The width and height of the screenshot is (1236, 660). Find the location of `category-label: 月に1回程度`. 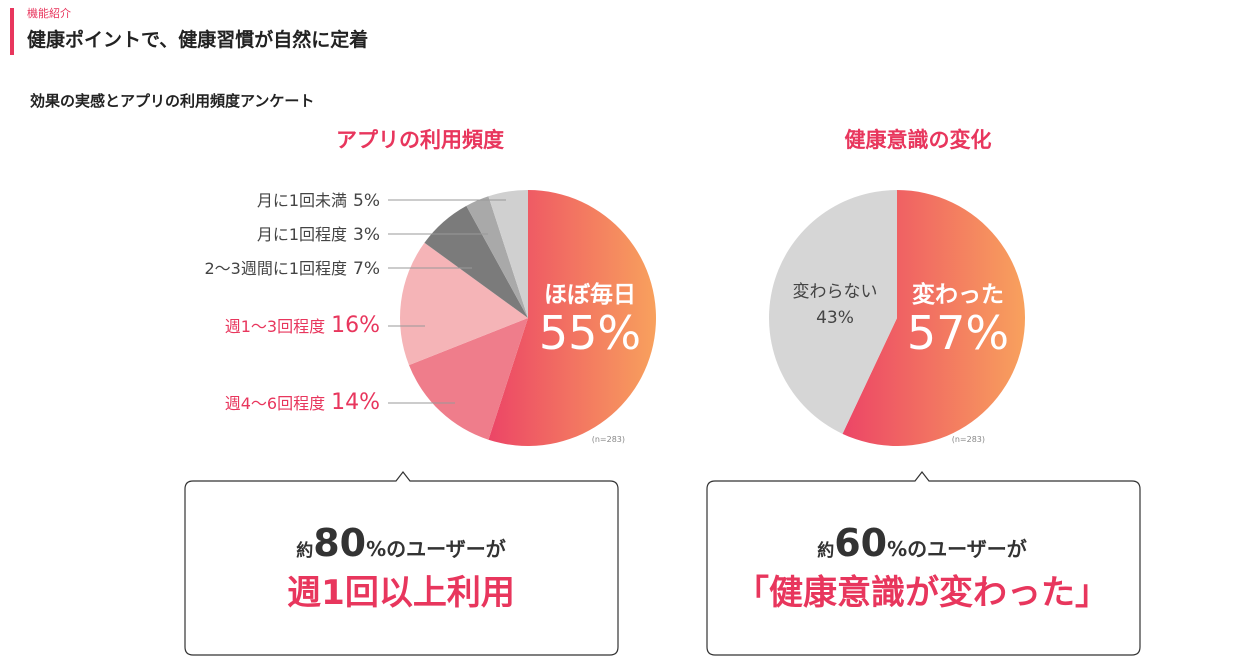

category-label: 月に1回程度 is located at coordinates (302, 234).